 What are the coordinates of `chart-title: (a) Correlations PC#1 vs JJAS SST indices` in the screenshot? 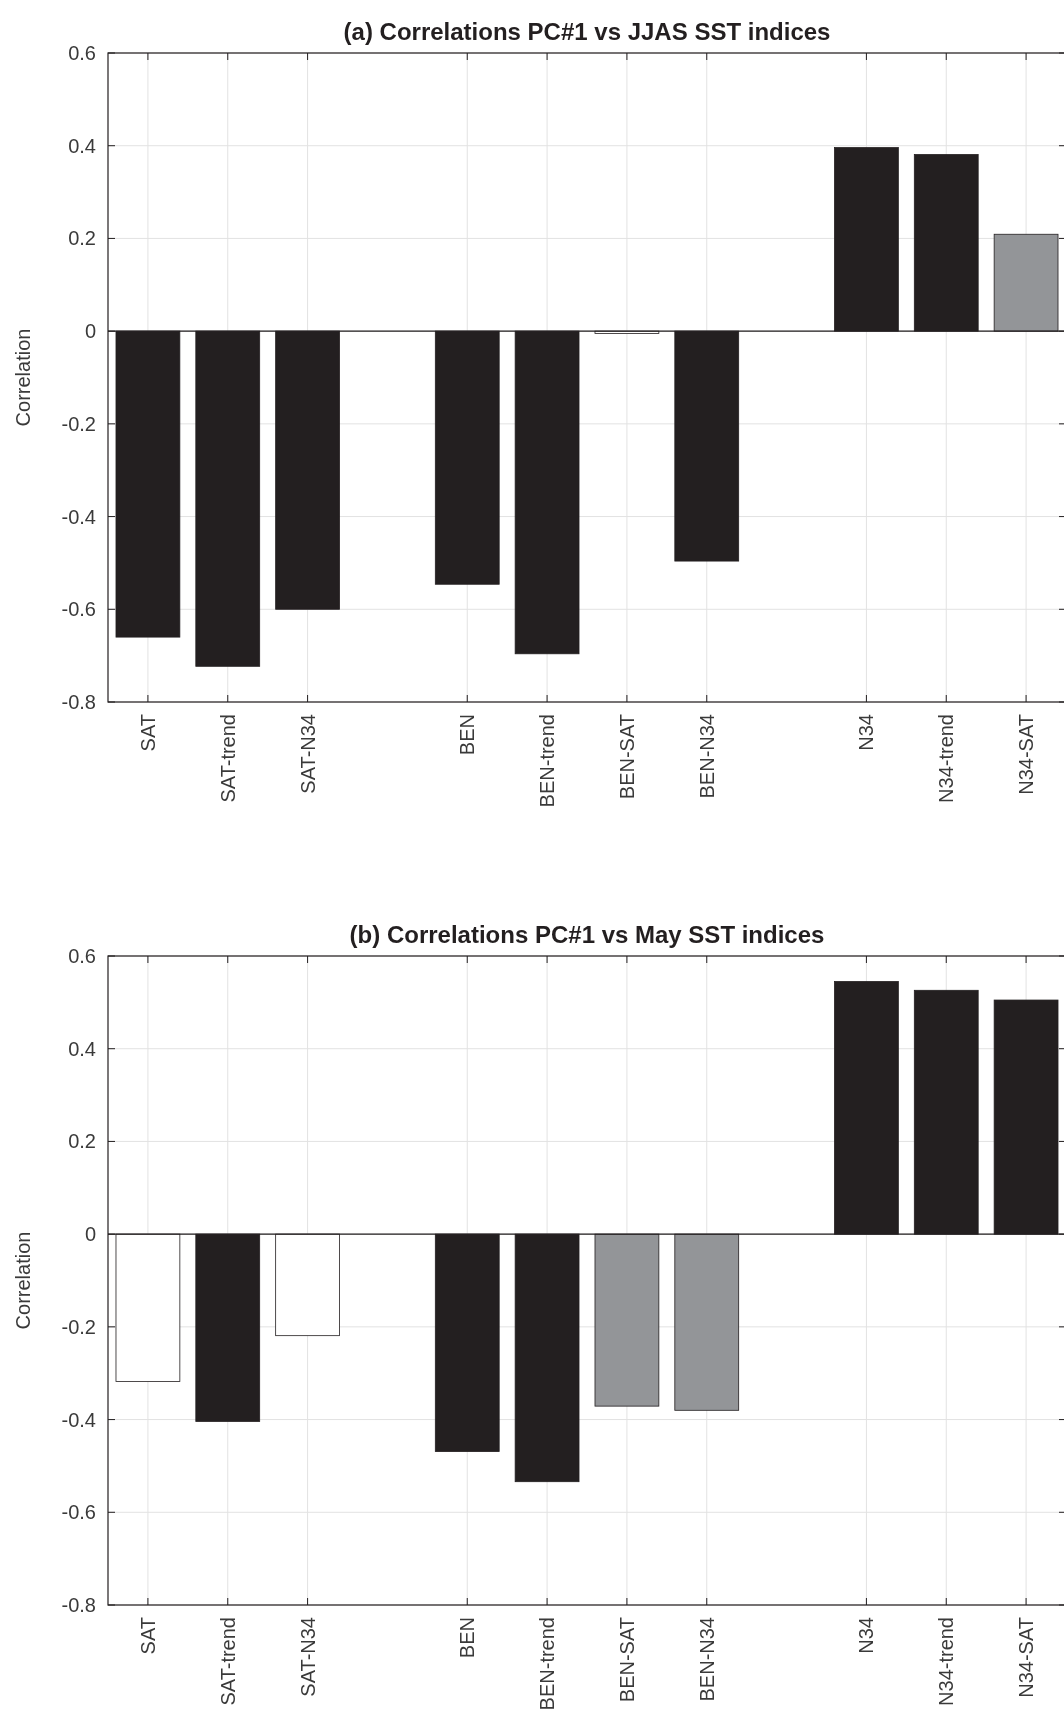 It's located at (587, 31).